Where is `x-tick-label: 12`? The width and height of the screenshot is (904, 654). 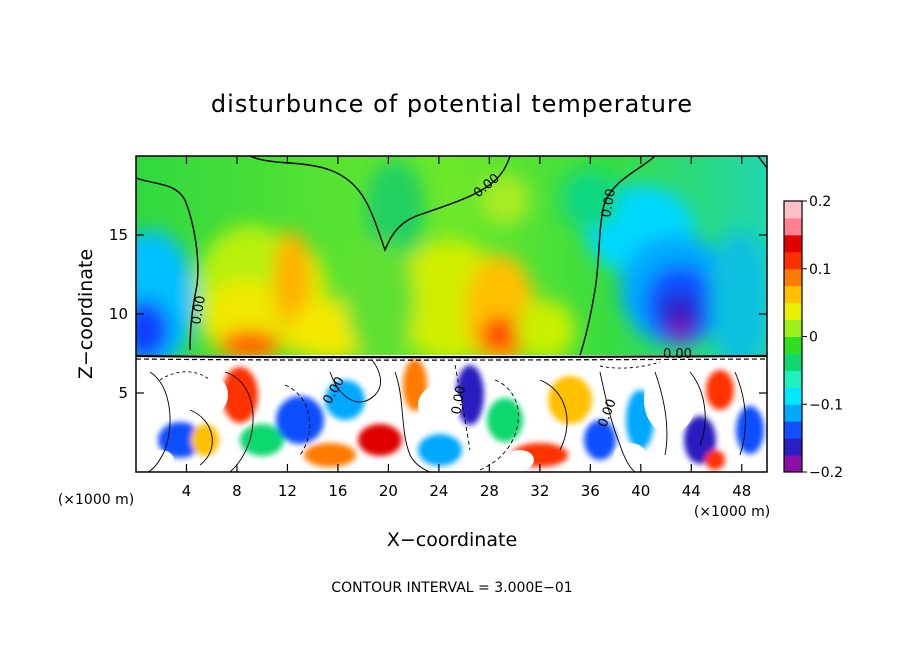
x-tick-label: 12 is located at coordinates (287, 491).